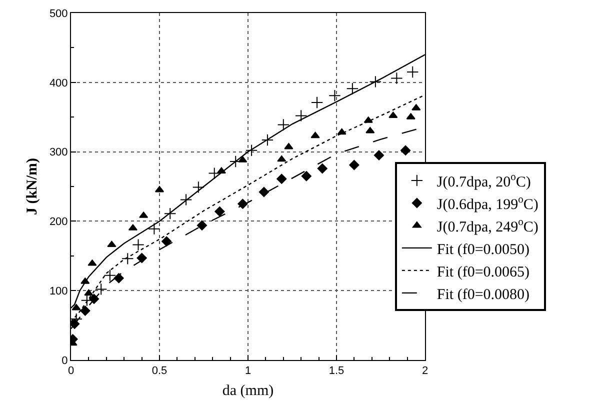 Image resolution: width=616 pixels, height=410 pixels. Describe the element at coordinates (248, 371) in the screenshot. I see `x-tick-label: 1` at that location.